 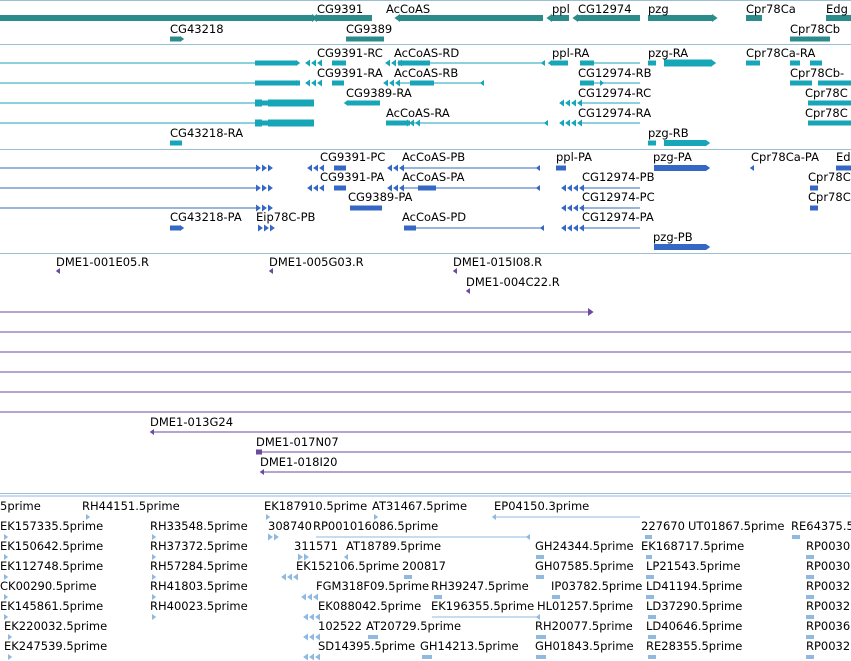 I want to click on est-label: AT31467.5prime, so click(x=420, y=506).